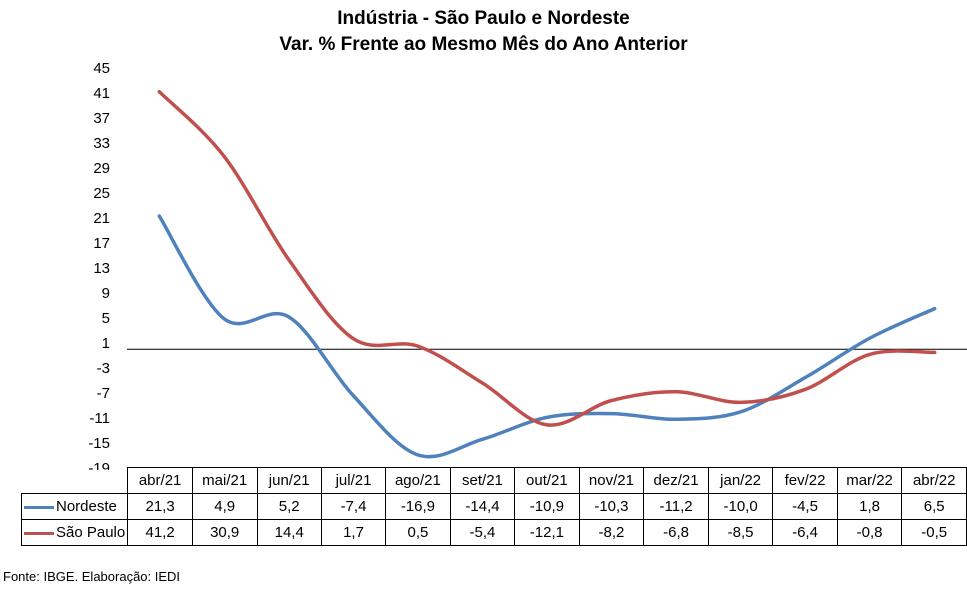 Image resolution: width=967 pixels, height=590 pixels. I want to click on data-value: 30,9, so click(224, 532).